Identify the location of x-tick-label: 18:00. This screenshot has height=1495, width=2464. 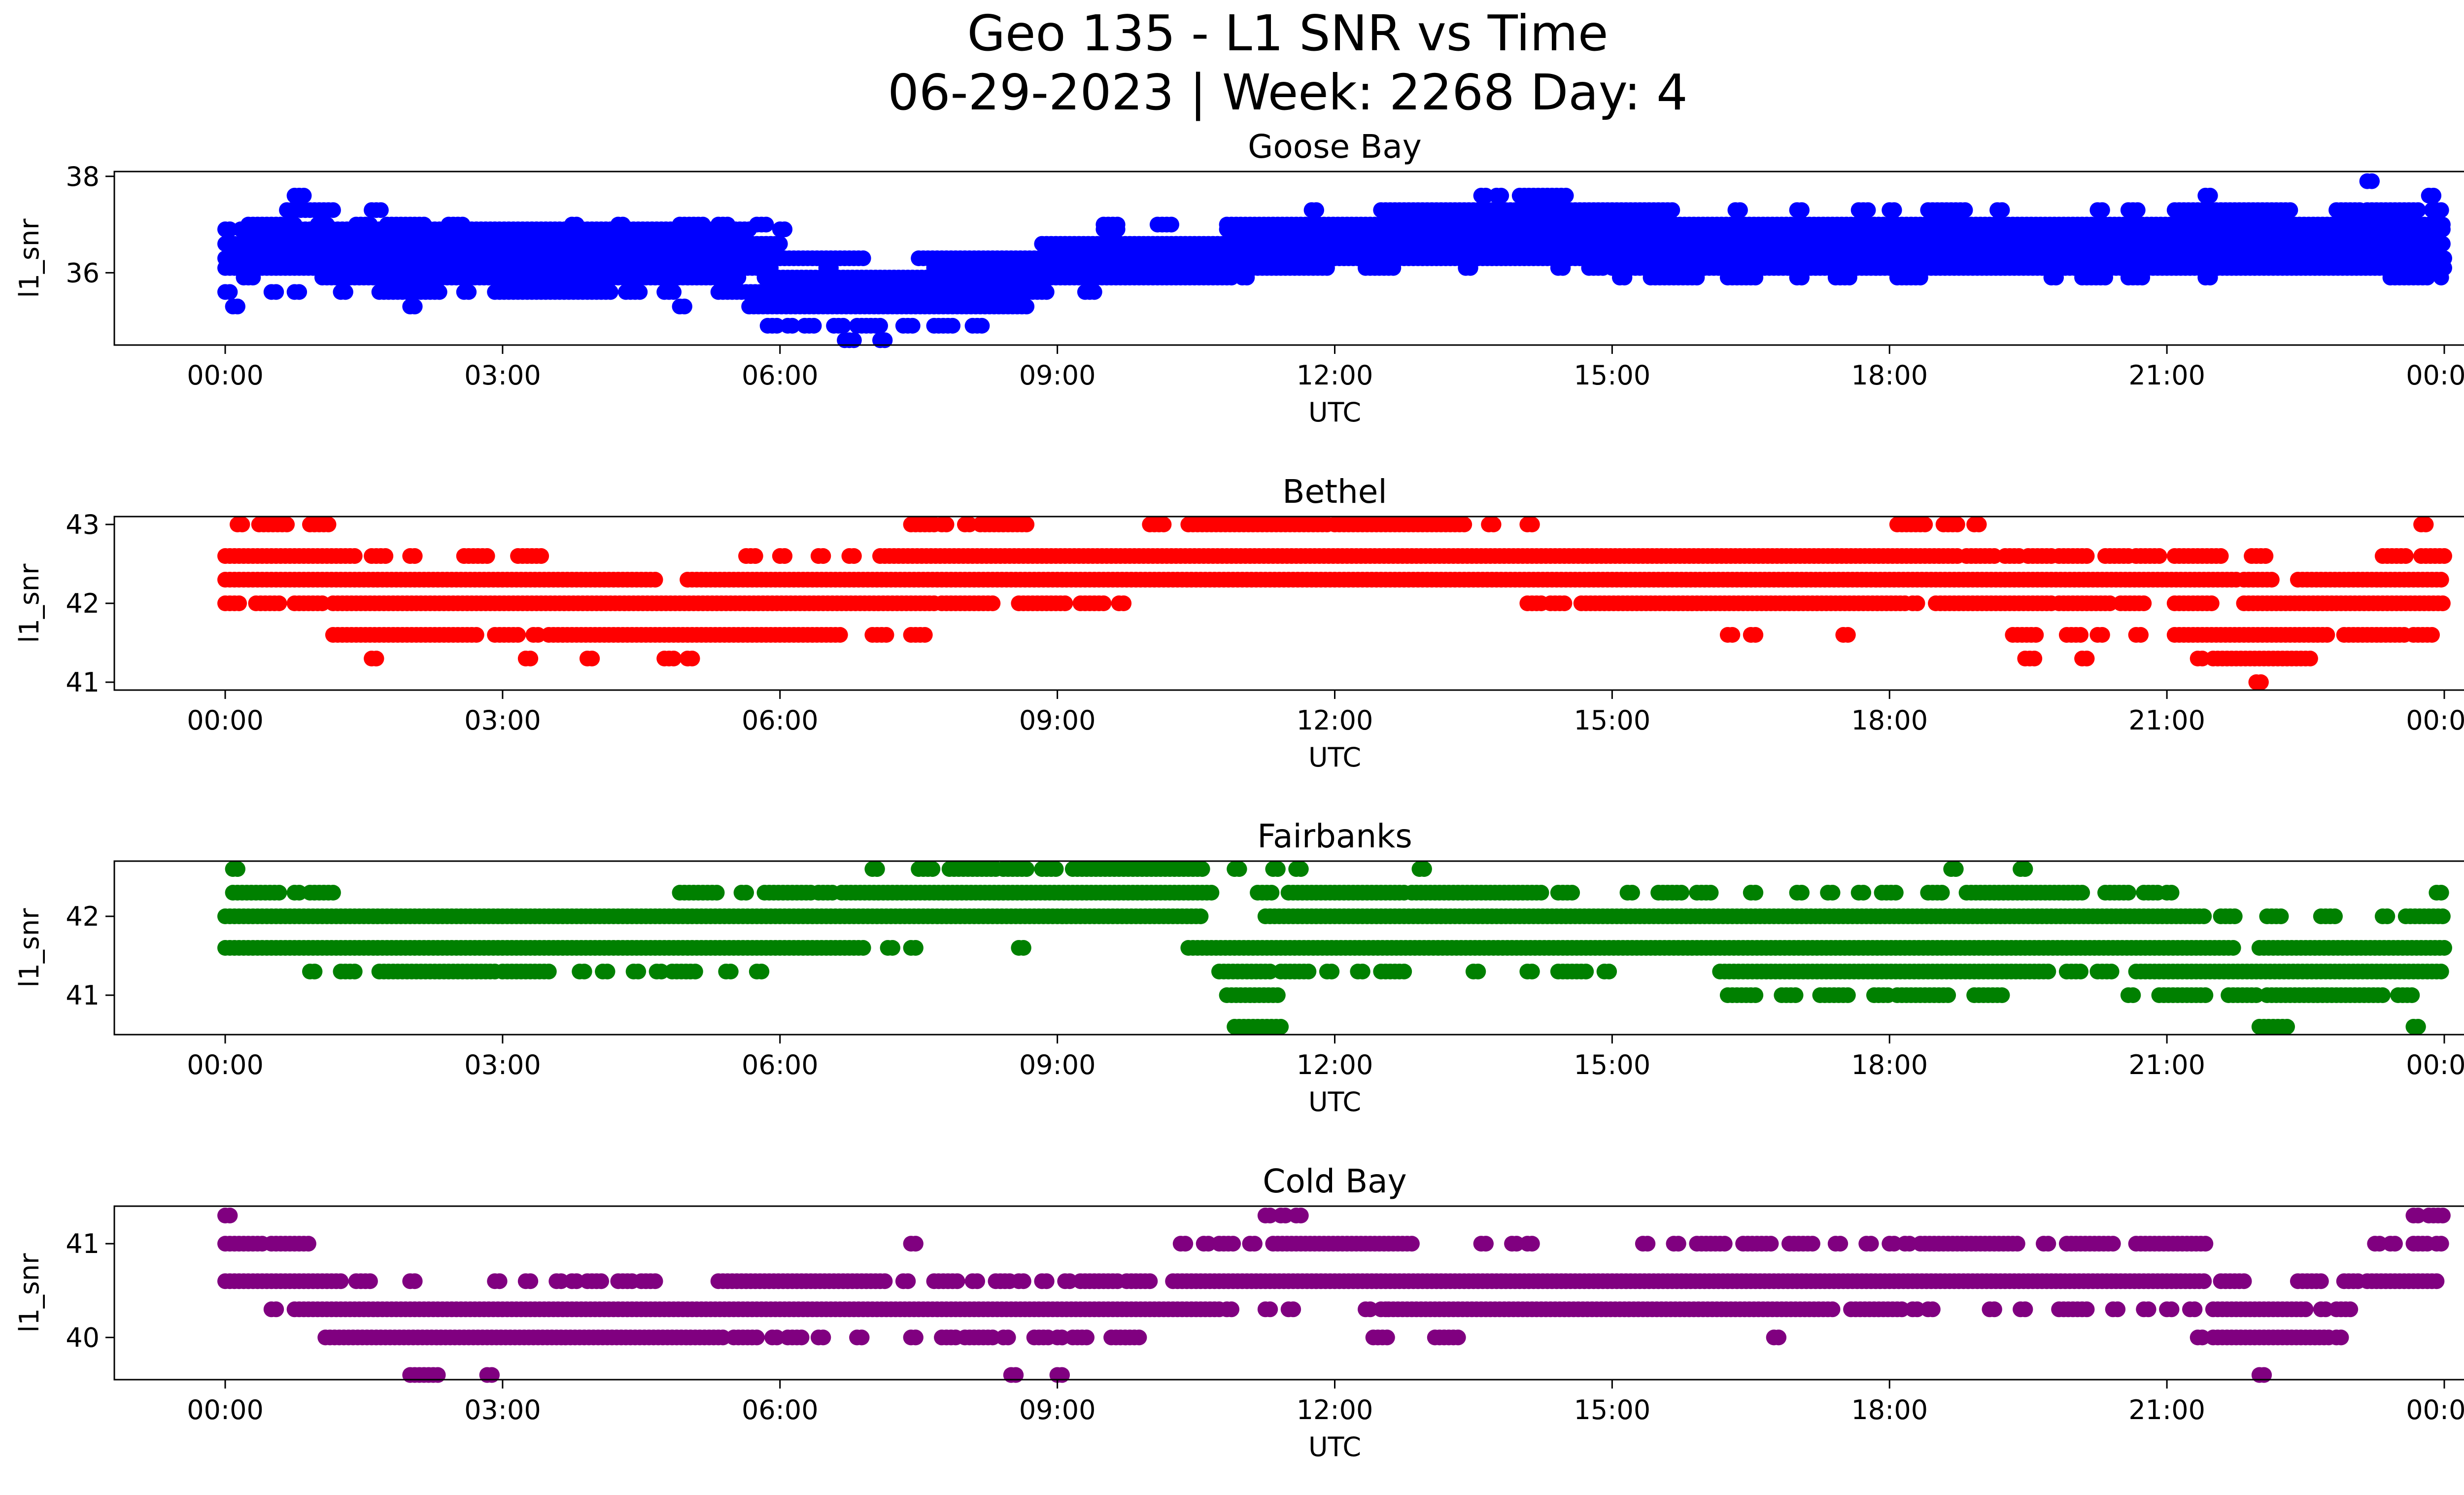
(1889, 375).